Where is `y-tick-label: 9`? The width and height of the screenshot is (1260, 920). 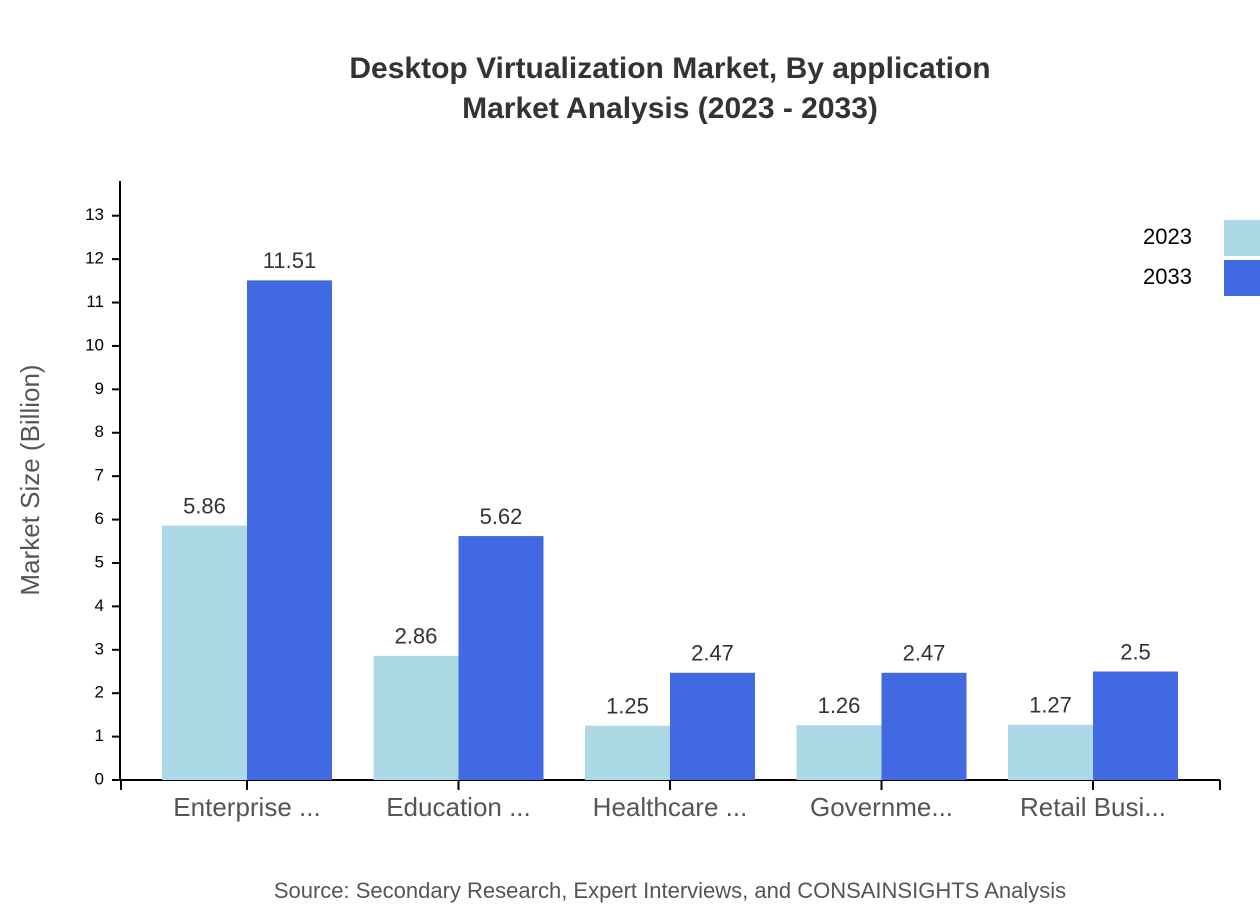 y-tick-label: 9 is located at coordinates (99, 388).